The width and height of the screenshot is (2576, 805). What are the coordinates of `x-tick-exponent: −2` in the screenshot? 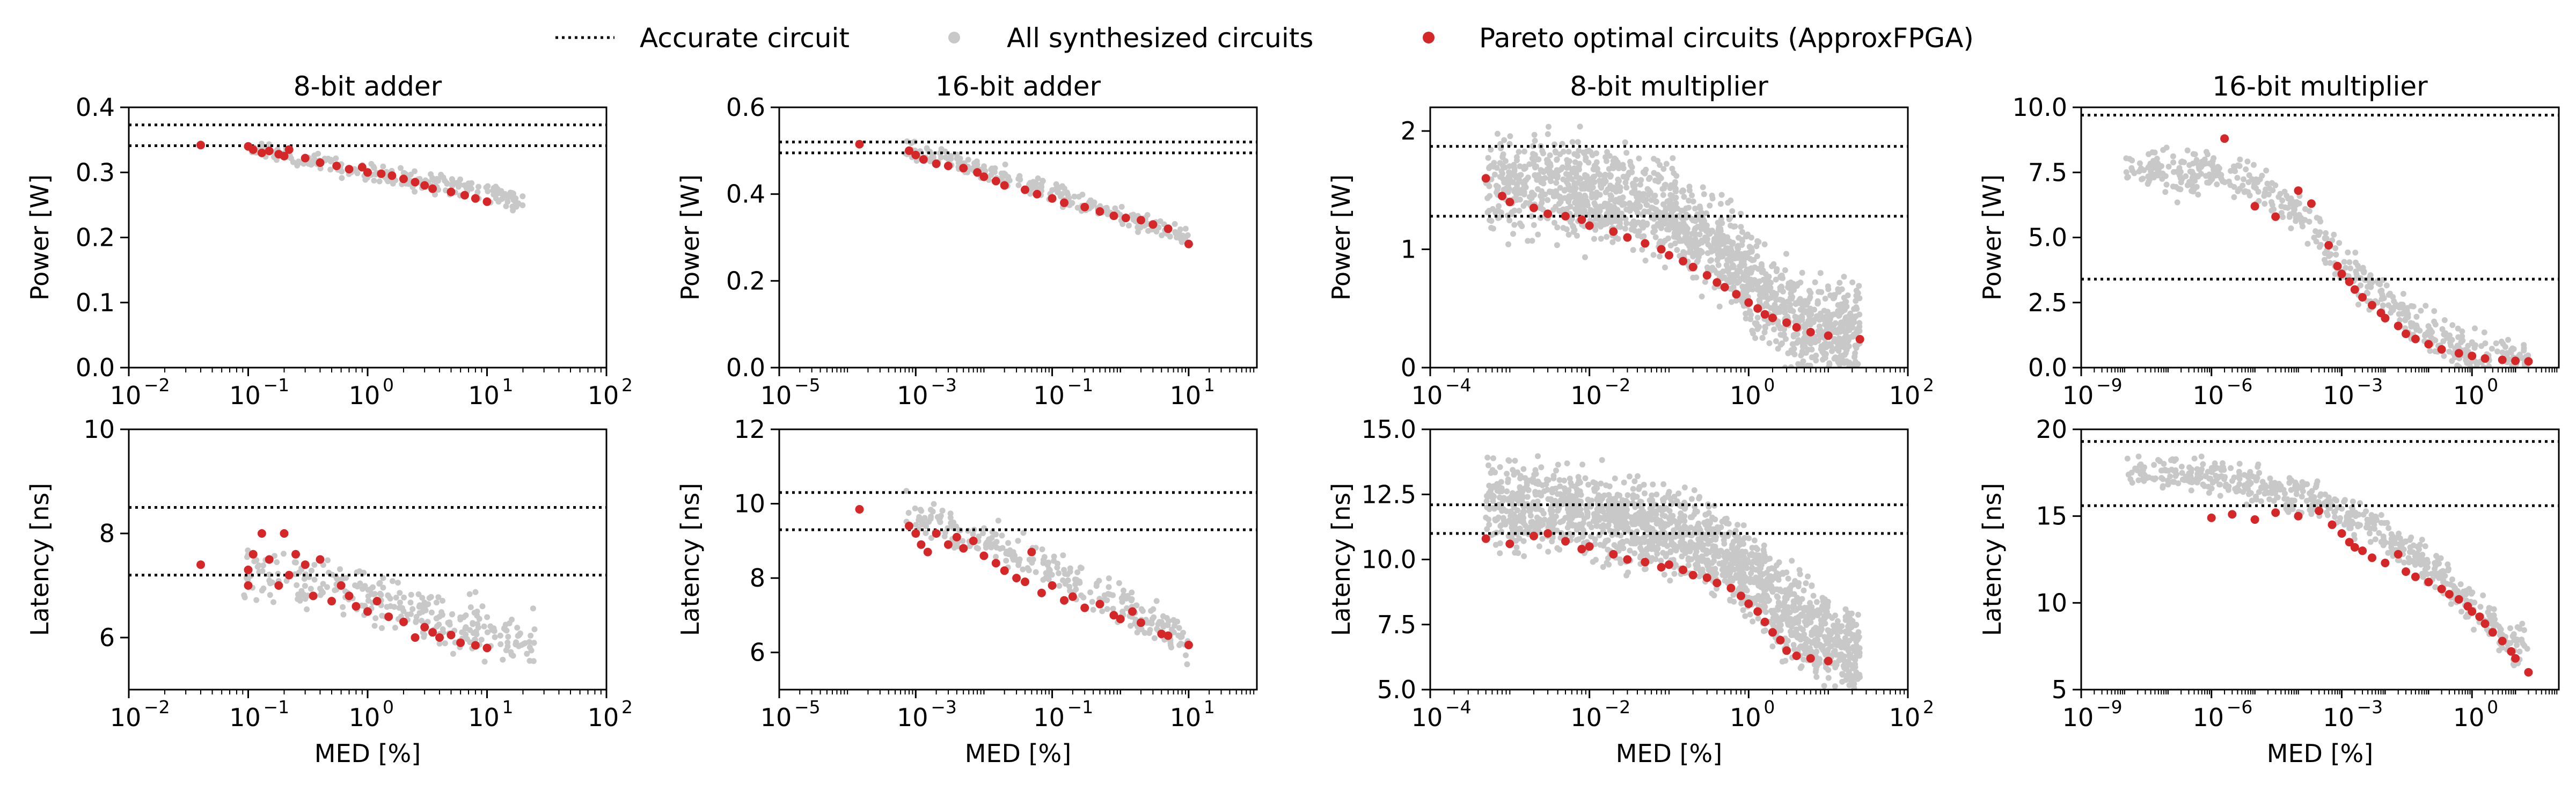 It's located at (157, 385).